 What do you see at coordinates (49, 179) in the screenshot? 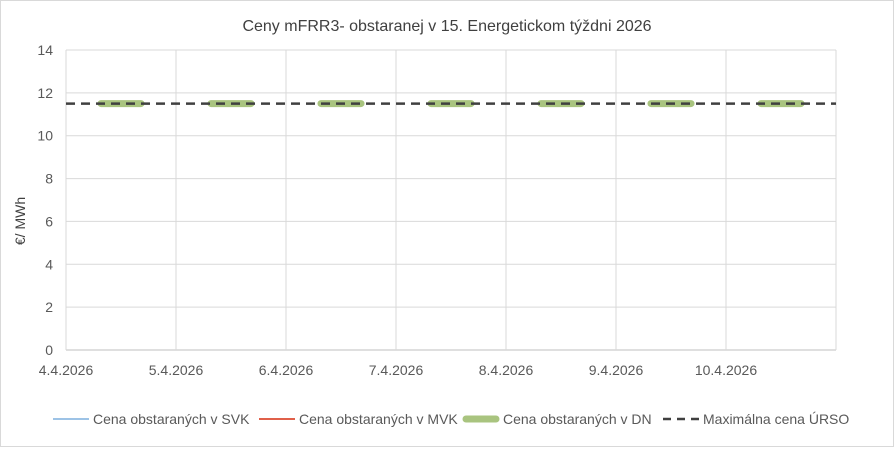
I see `y-tick-label: 8` at bounding box center [49, 179].